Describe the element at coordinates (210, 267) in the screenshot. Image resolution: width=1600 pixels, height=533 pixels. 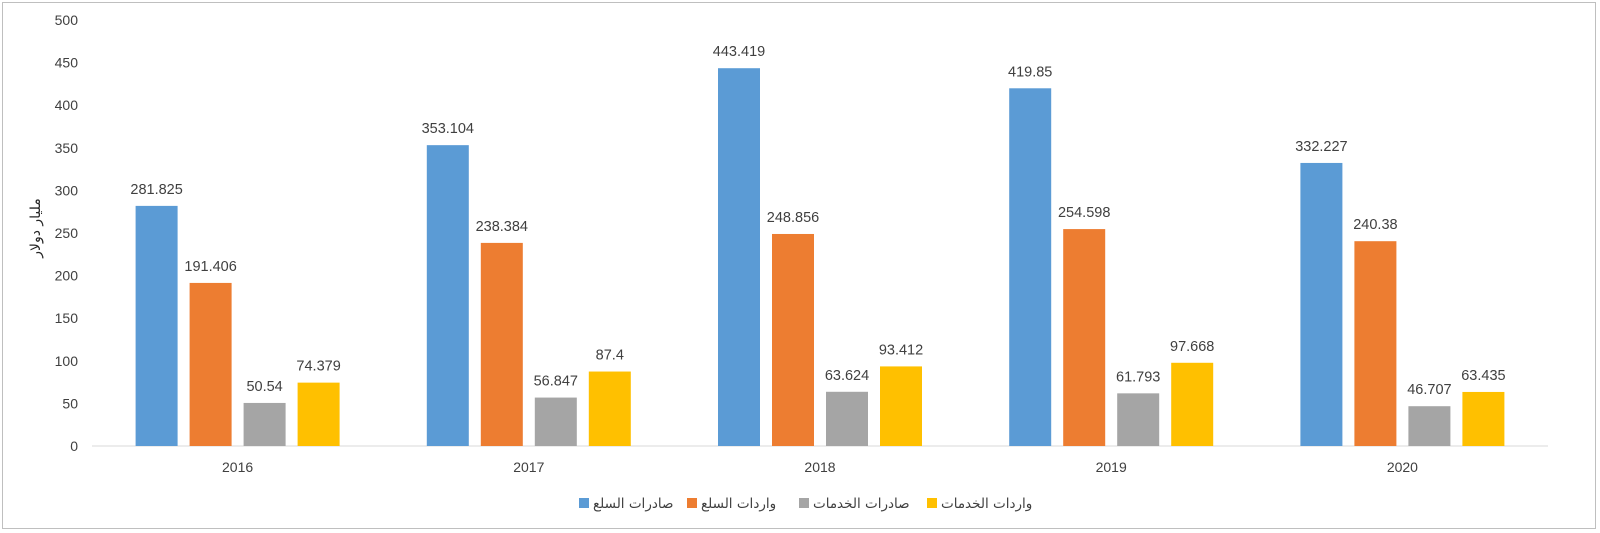
I see `data-label: 191.406` at that location.